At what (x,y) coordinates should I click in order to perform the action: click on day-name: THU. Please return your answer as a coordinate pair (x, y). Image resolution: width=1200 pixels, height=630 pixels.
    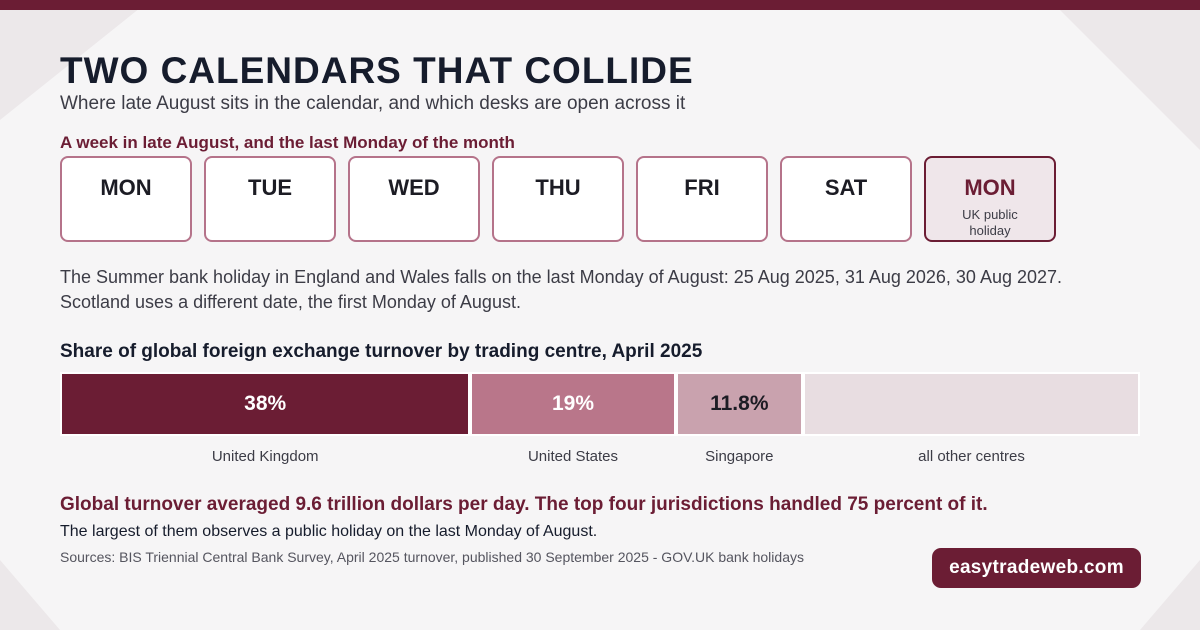
    Looking at the image, I should click on (558, 187).